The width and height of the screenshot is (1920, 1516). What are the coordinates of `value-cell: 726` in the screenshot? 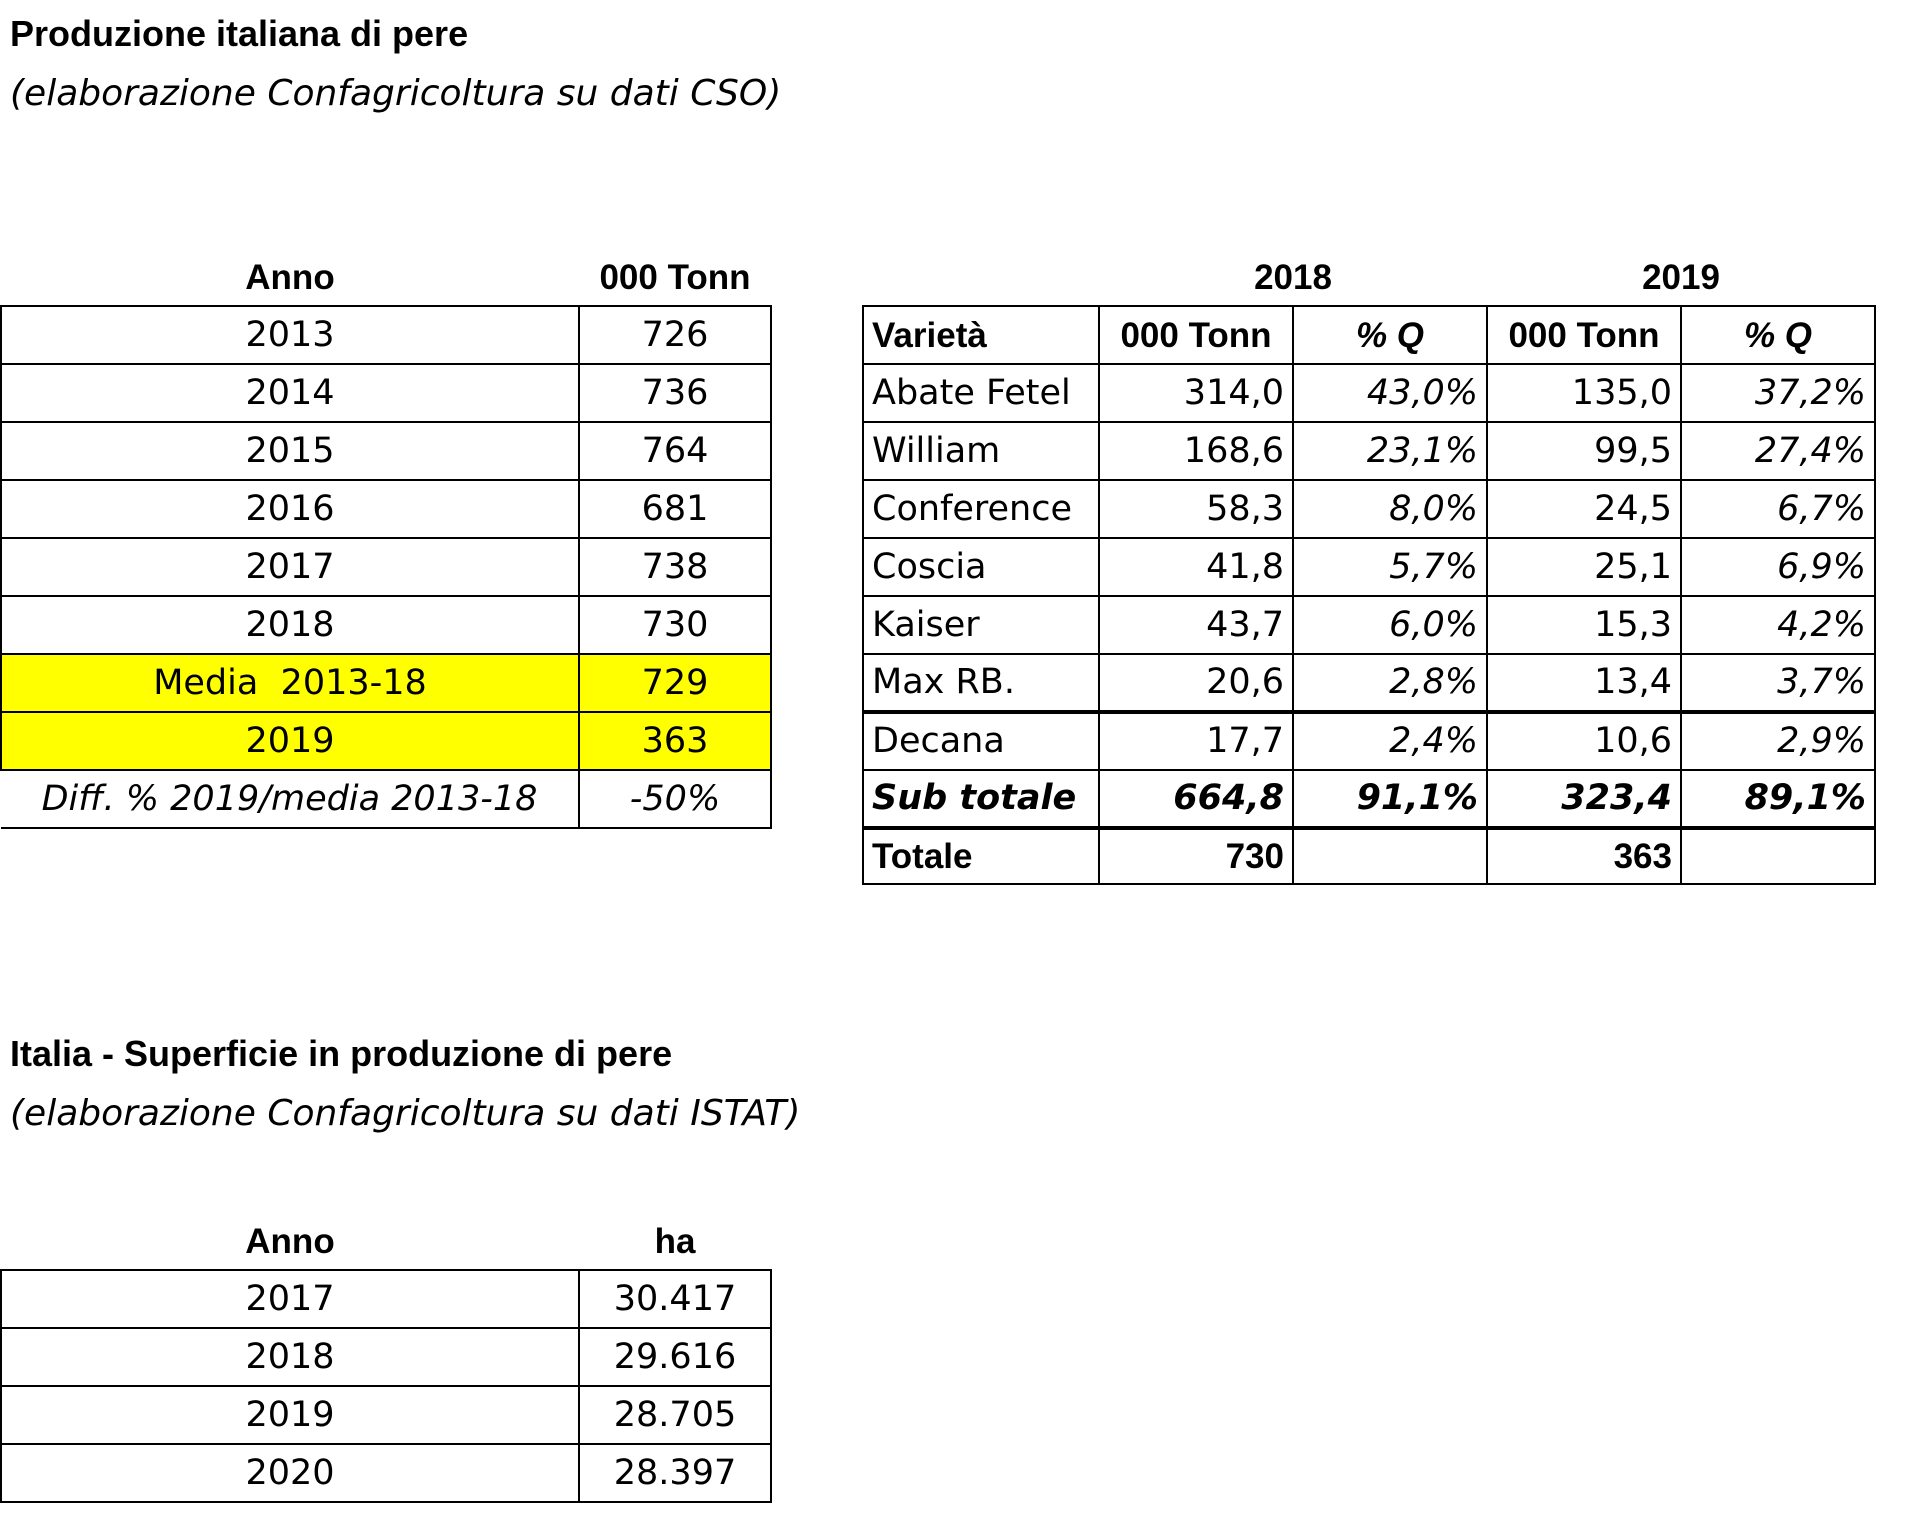 It's located at (675, 335).